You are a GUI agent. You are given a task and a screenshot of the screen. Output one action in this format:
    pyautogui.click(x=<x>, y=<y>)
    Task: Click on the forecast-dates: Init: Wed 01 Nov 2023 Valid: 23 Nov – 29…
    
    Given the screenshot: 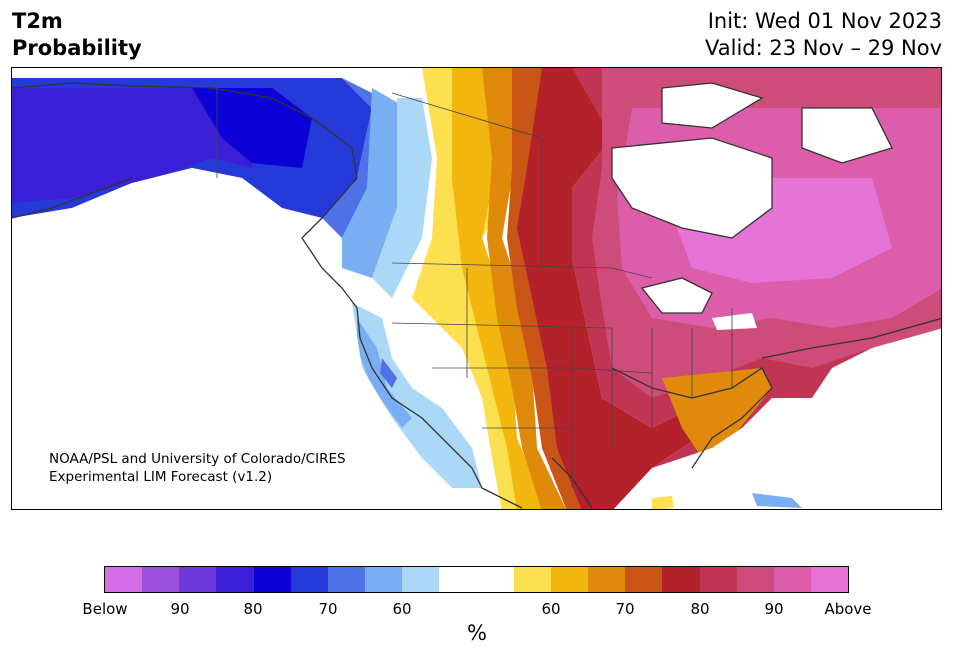 What is the action you would take?
    pyautogui.click(x=823, y=35)
    